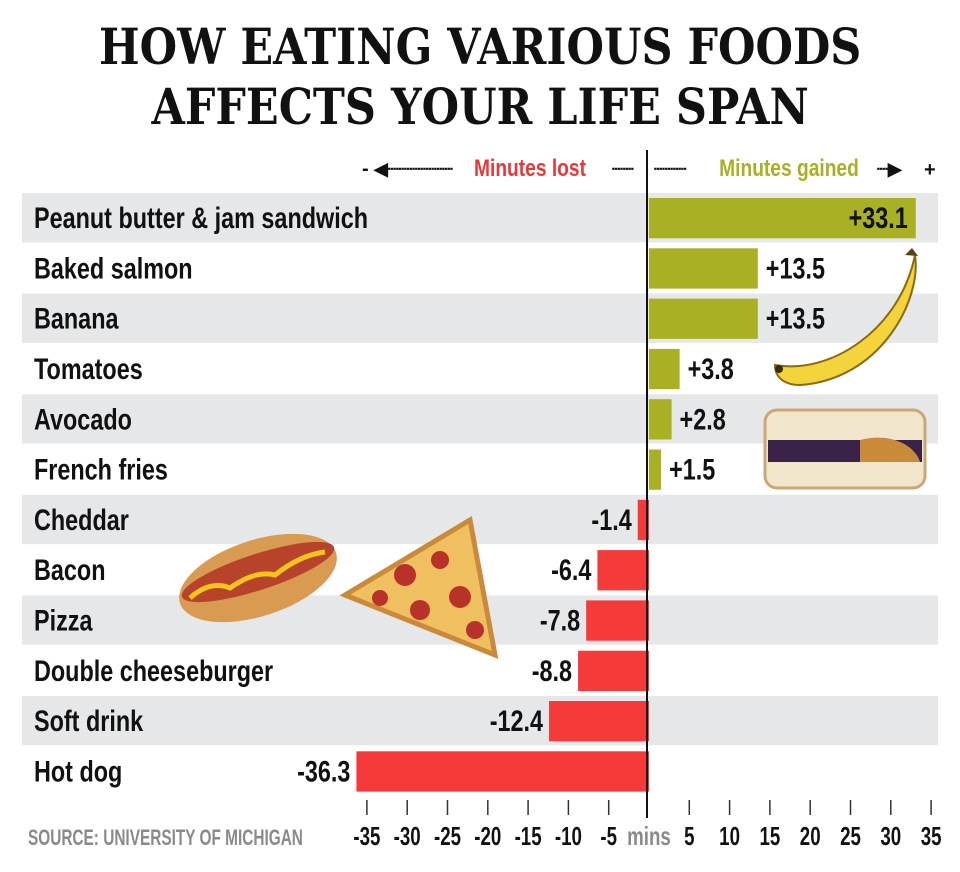 This screenshot has width=960, height=872. I want to click on x-tick-label: 20, so click(810, 836).